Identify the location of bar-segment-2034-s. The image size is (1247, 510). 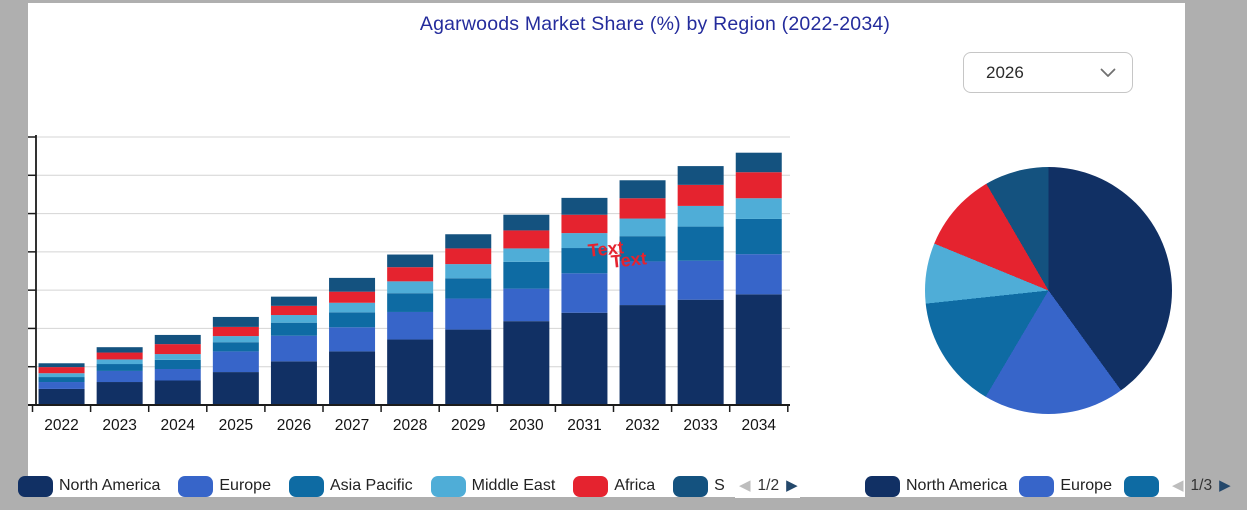
(758, 162).